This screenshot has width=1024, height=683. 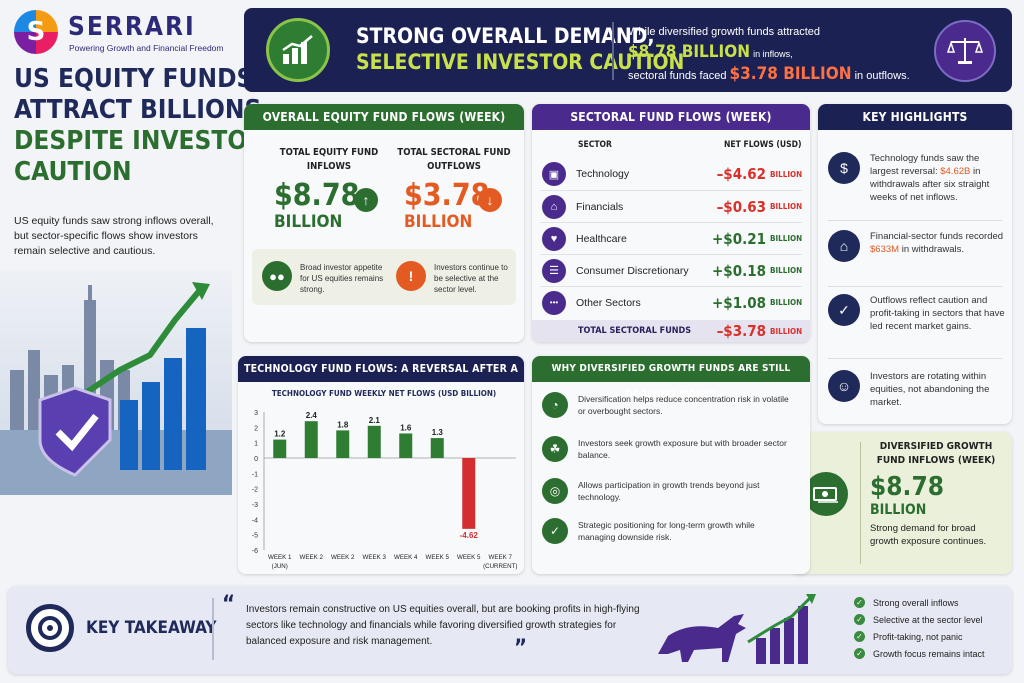 I want to click on sector-row-healthcare: ♥ Healthcare +$0.21 BILLION, so click(x=671, y=238).